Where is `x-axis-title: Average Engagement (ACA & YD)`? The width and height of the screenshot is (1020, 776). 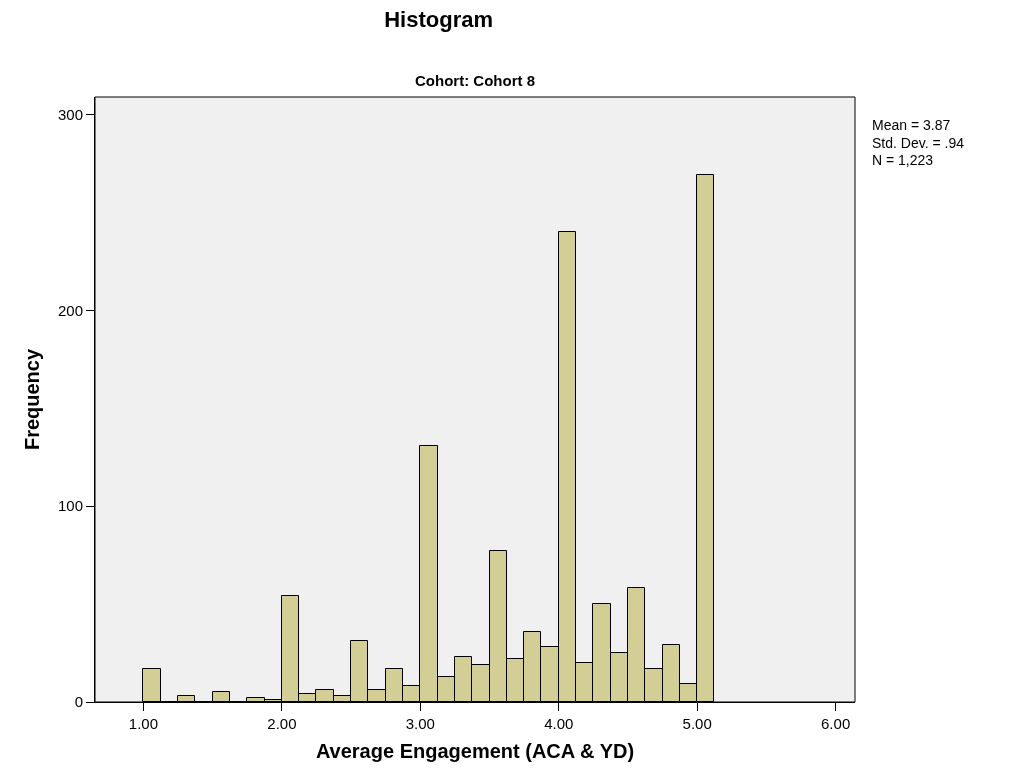 x-axis-title: Average Engagement (ACA & YD) is located at coordinates (475, 750).